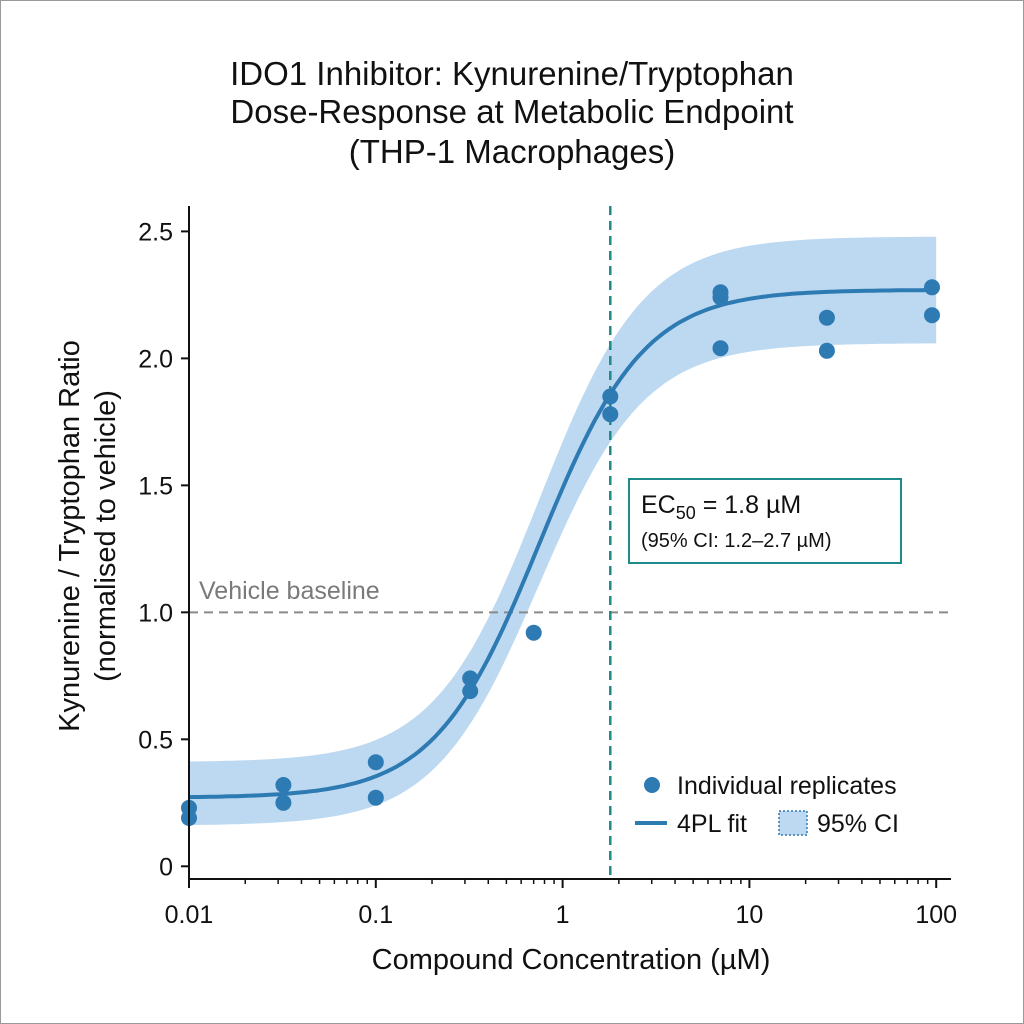 The image size is (1024, 1024). I want to click on x-tick-label: 0.1, so click(375, 915).